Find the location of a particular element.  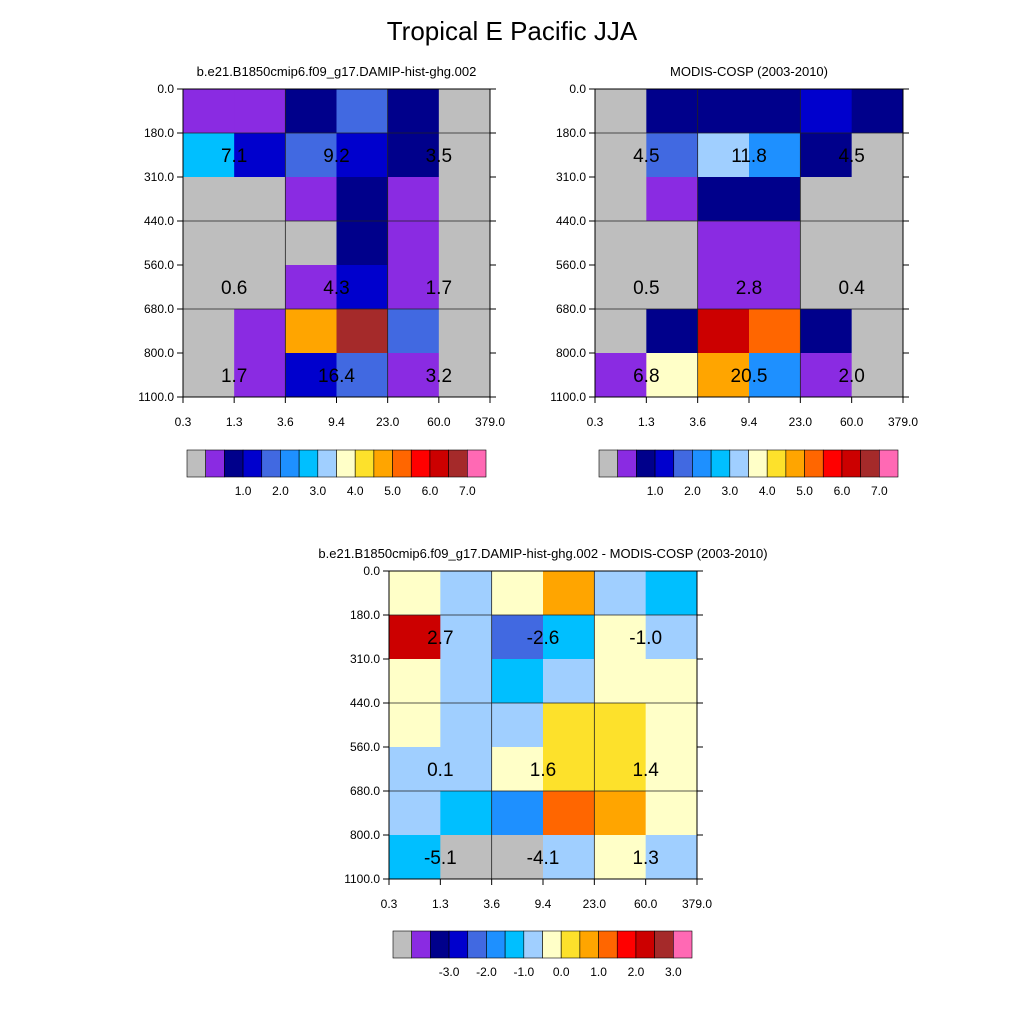

cell-value-label: 3.2 is located at coordinates (439, 376).